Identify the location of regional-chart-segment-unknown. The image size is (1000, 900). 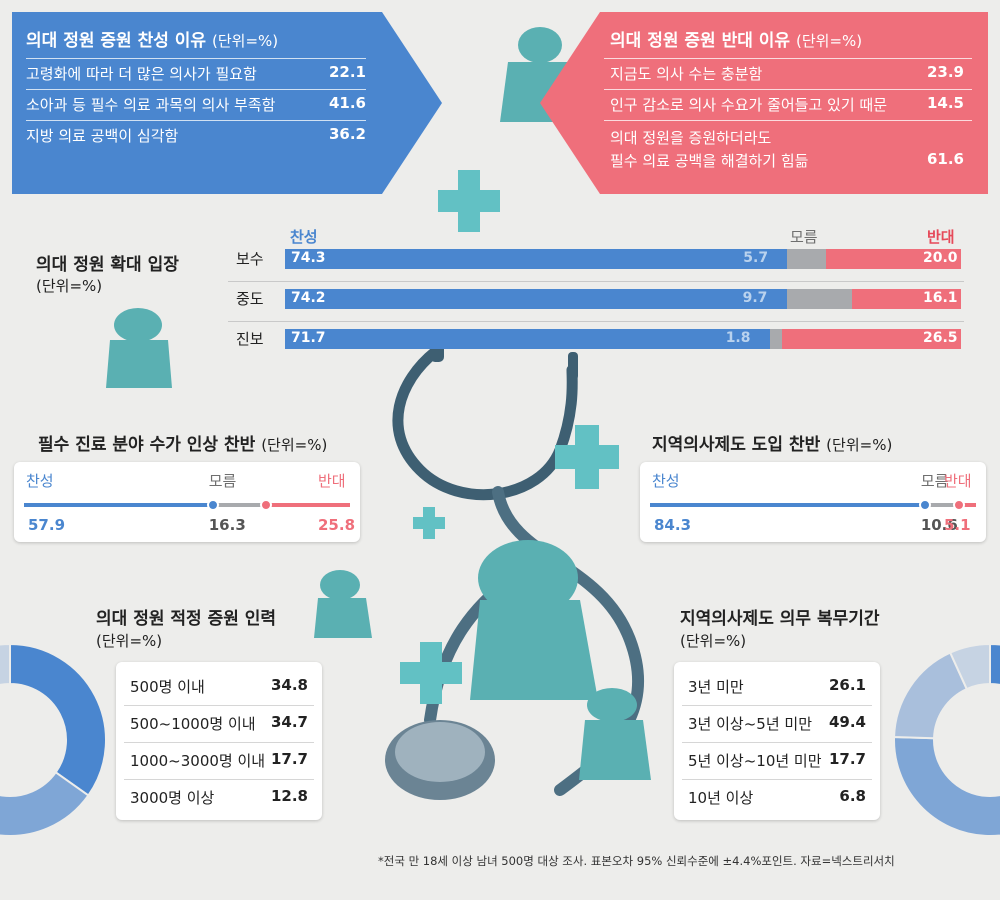
(942, 505).